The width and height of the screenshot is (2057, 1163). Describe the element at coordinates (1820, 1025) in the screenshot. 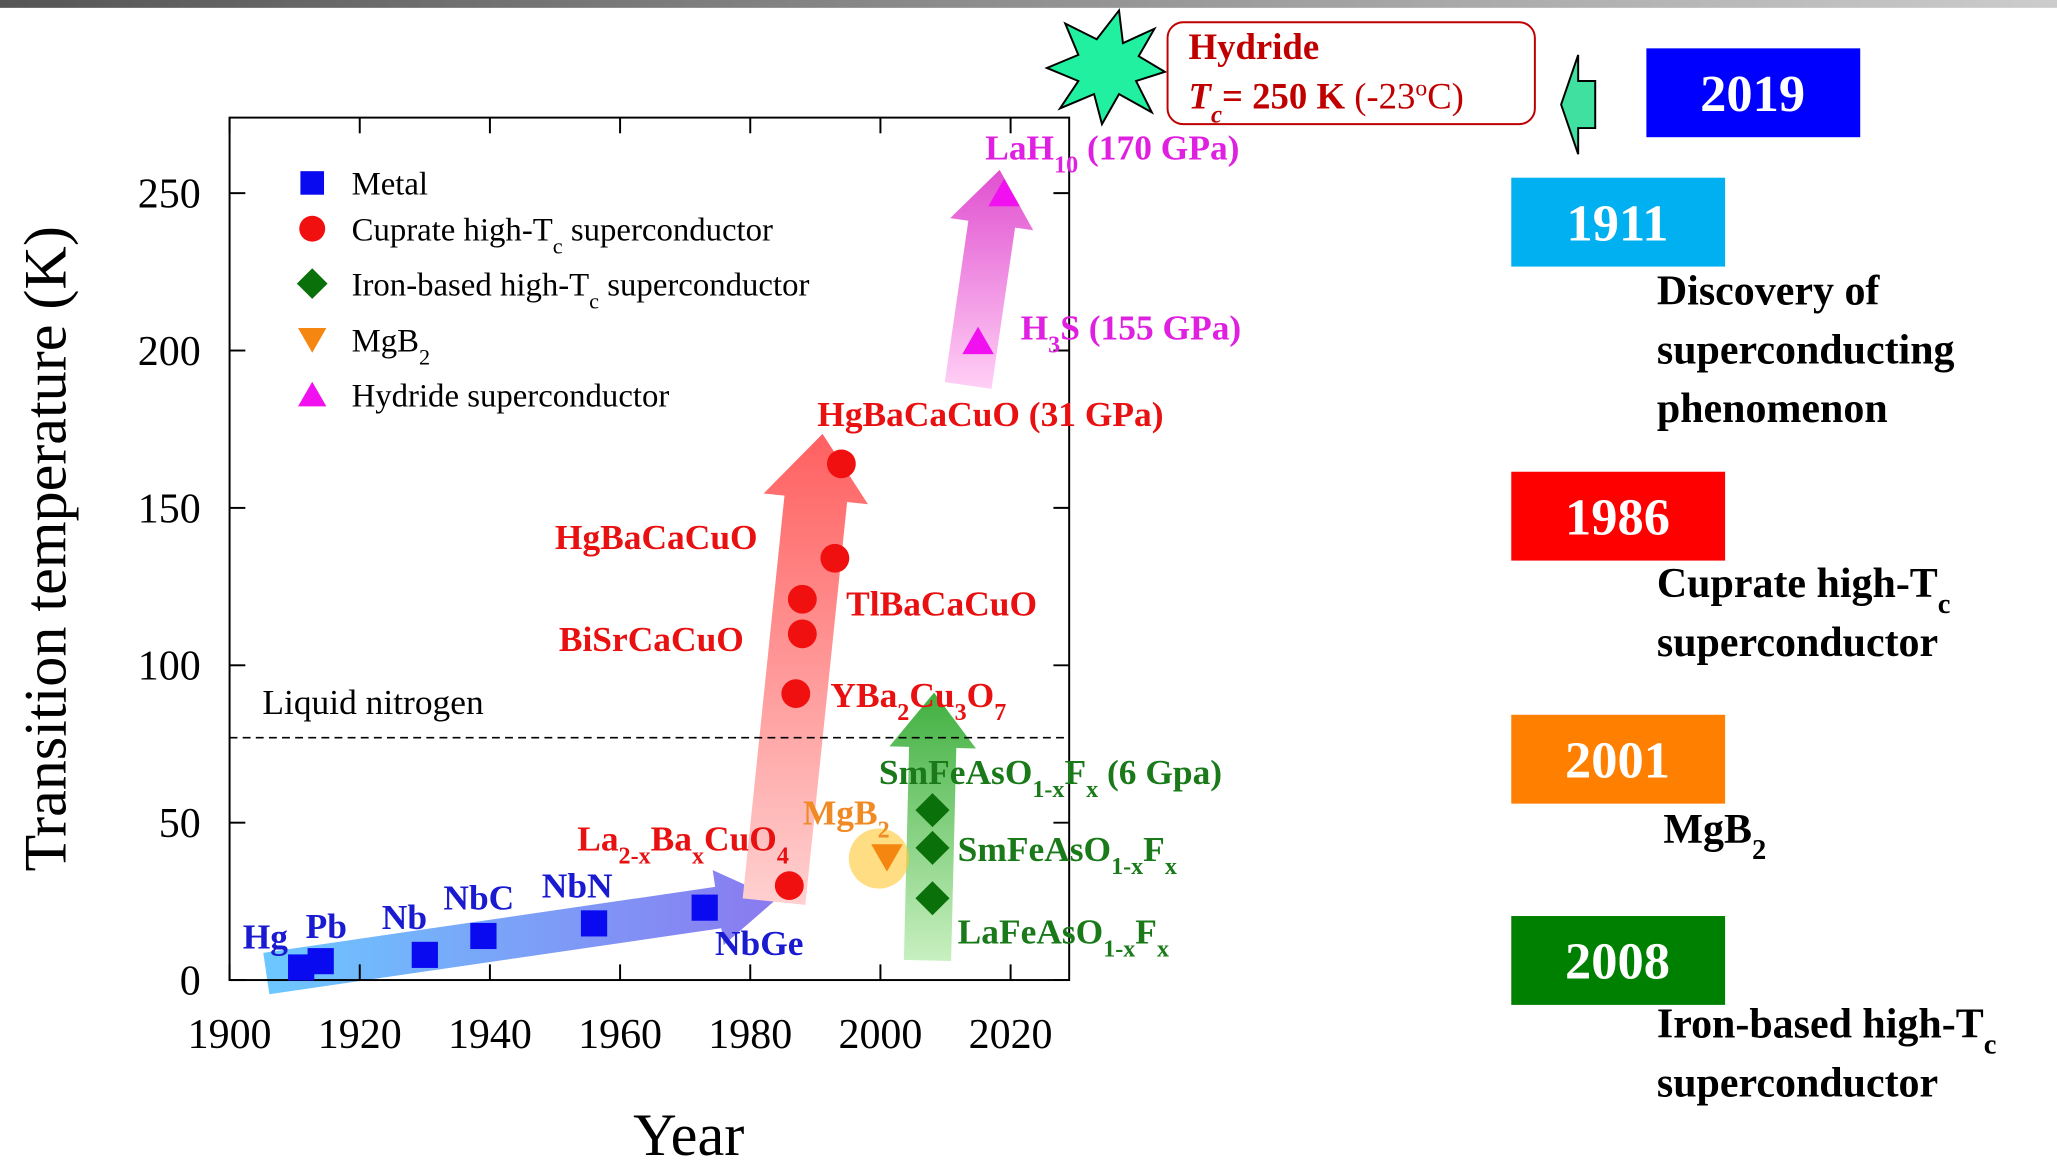

I see `year-description-part: Iron-based high-T` at that location.